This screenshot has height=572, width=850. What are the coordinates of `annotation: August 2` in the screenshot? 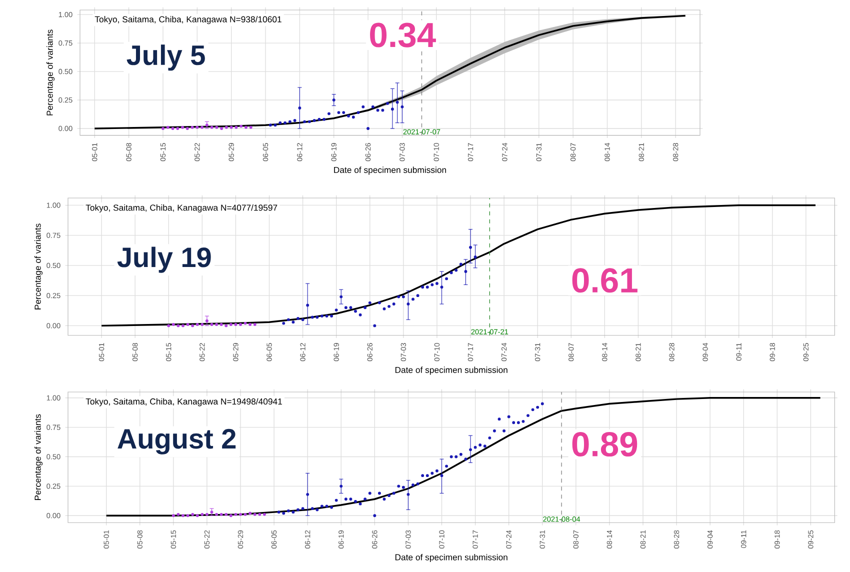 It's located at (177, 441).